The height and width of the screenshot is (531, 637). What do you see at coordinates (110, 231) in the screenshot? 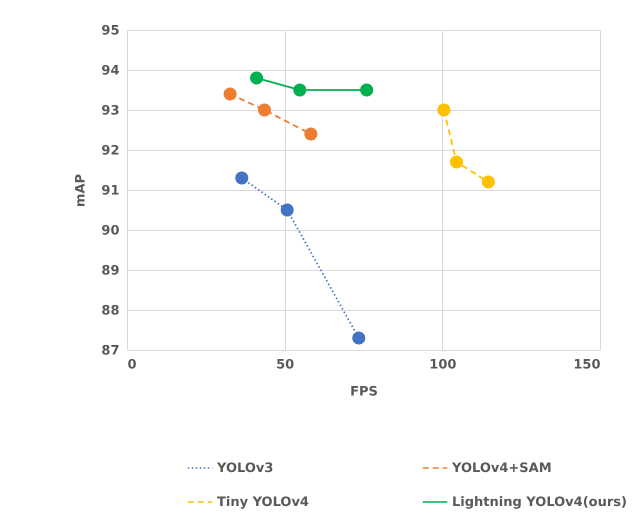
I see `y-tick-label: 90` at bounding box center [110, 231].